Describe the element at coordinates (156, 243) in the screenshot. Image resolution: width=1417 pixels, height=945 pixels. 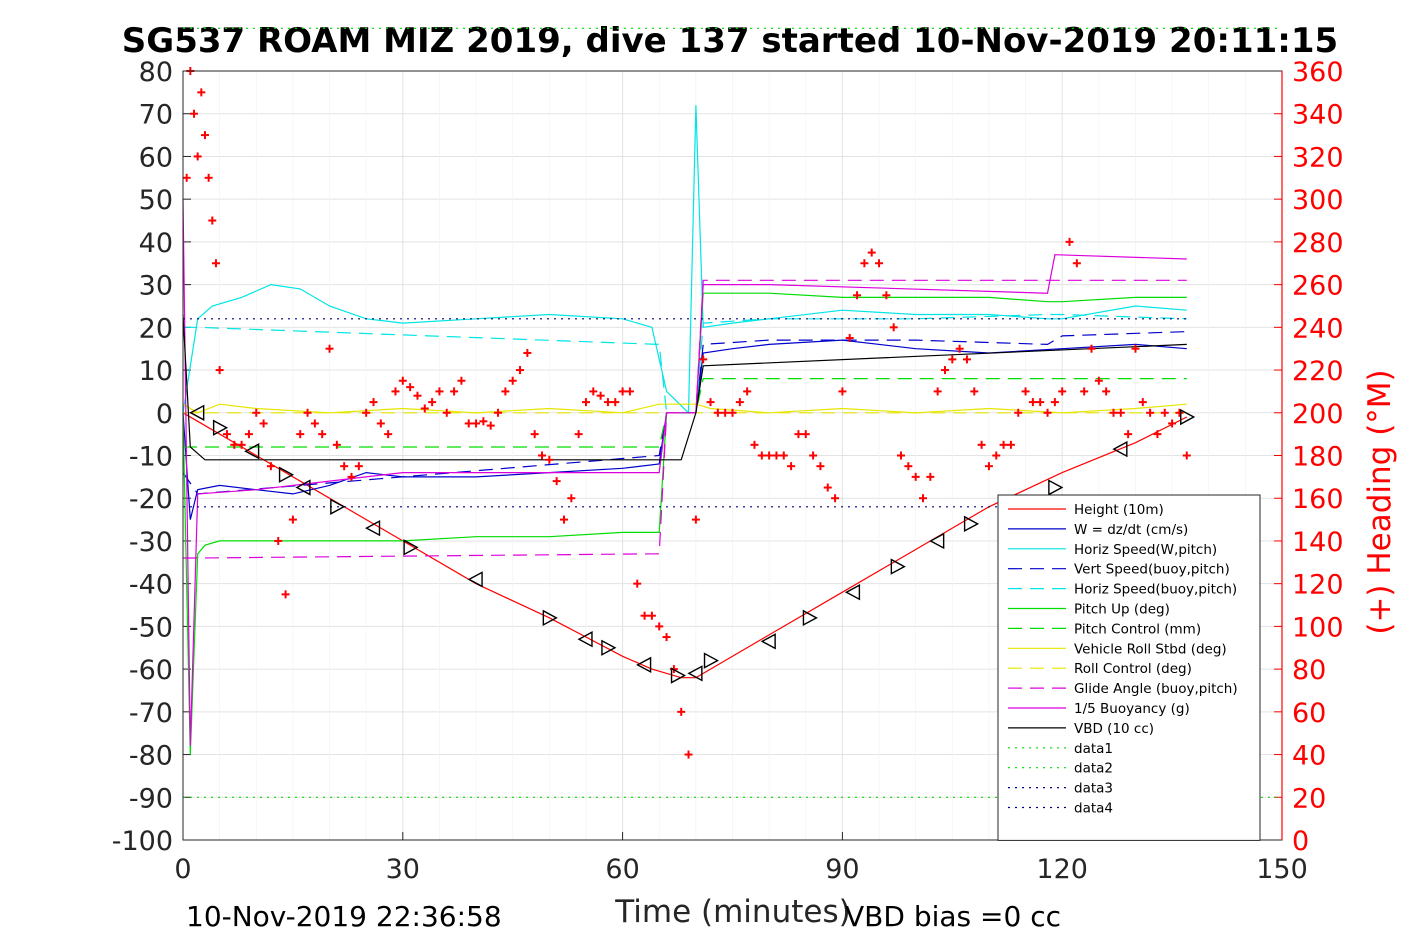
I see `left-tick-label: 40` at that location.